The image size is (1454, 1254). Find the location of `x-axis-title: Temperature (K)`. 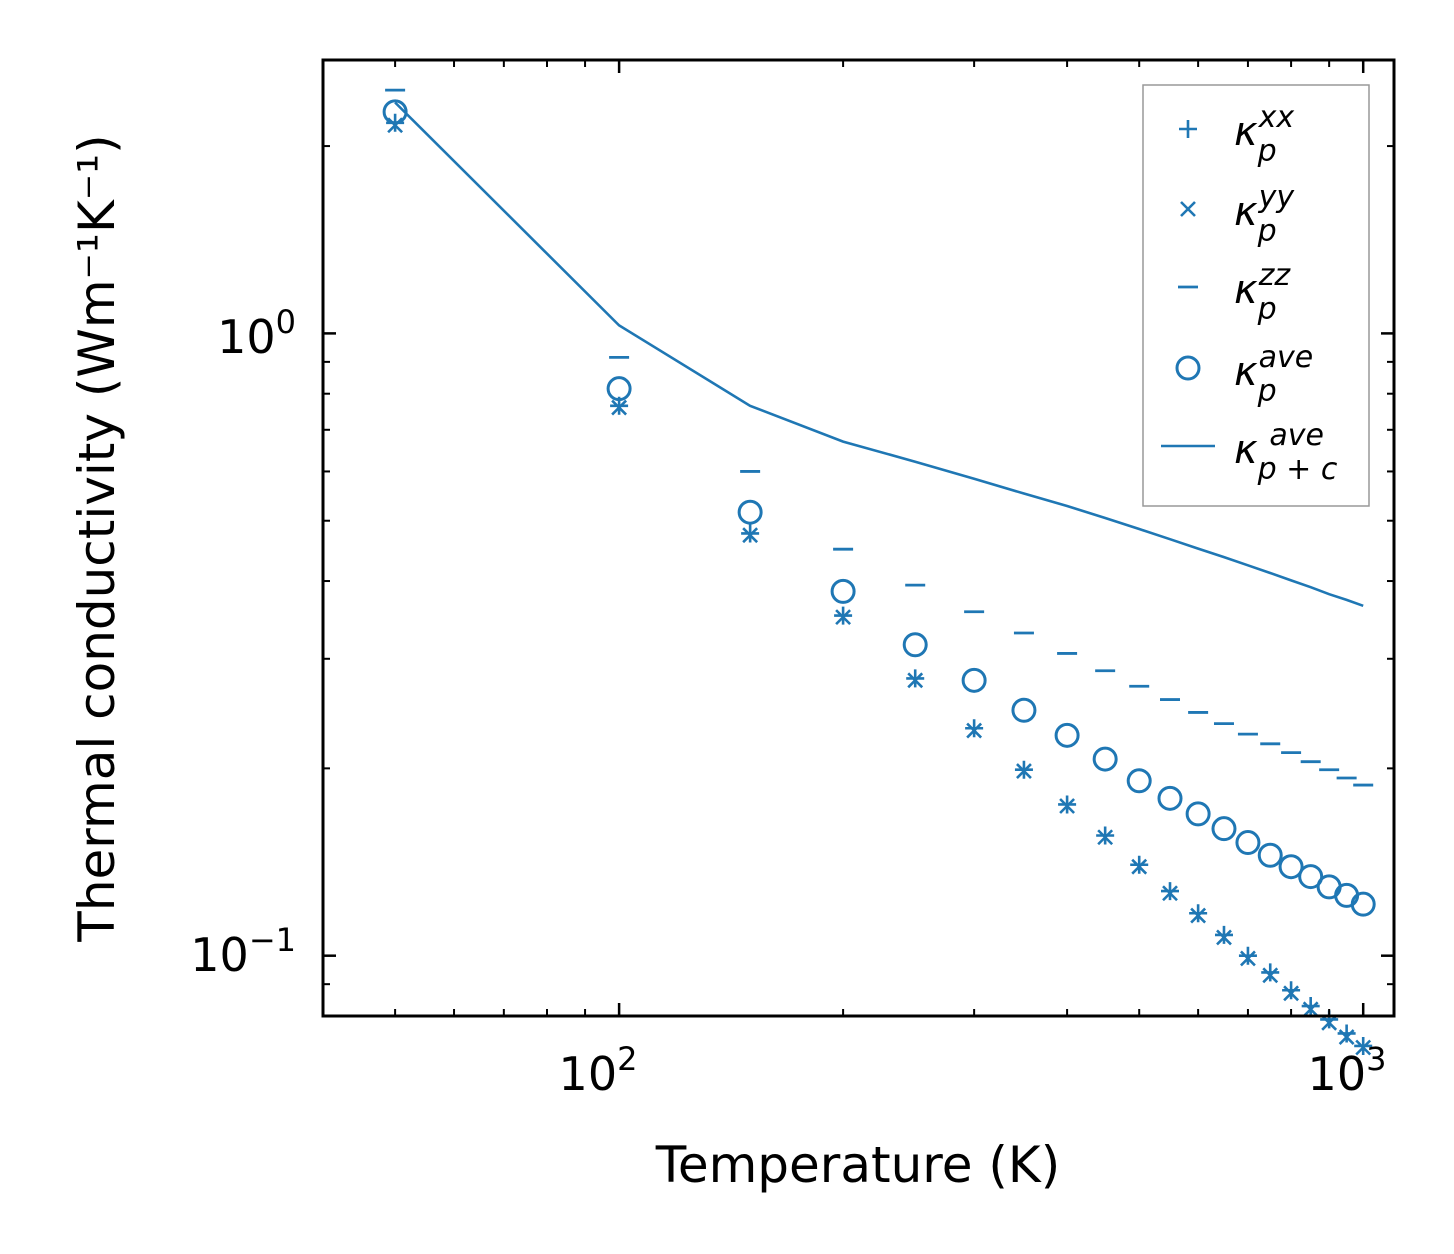

x-axis-title: Temperature (K) is located at coordinates (857, 1165).